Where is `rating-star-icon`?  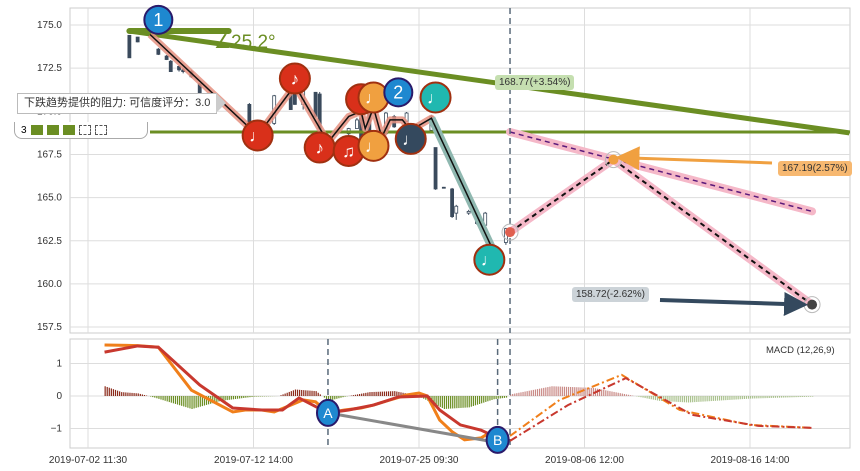
rating-star-icon is located at coordinates (68, 130).